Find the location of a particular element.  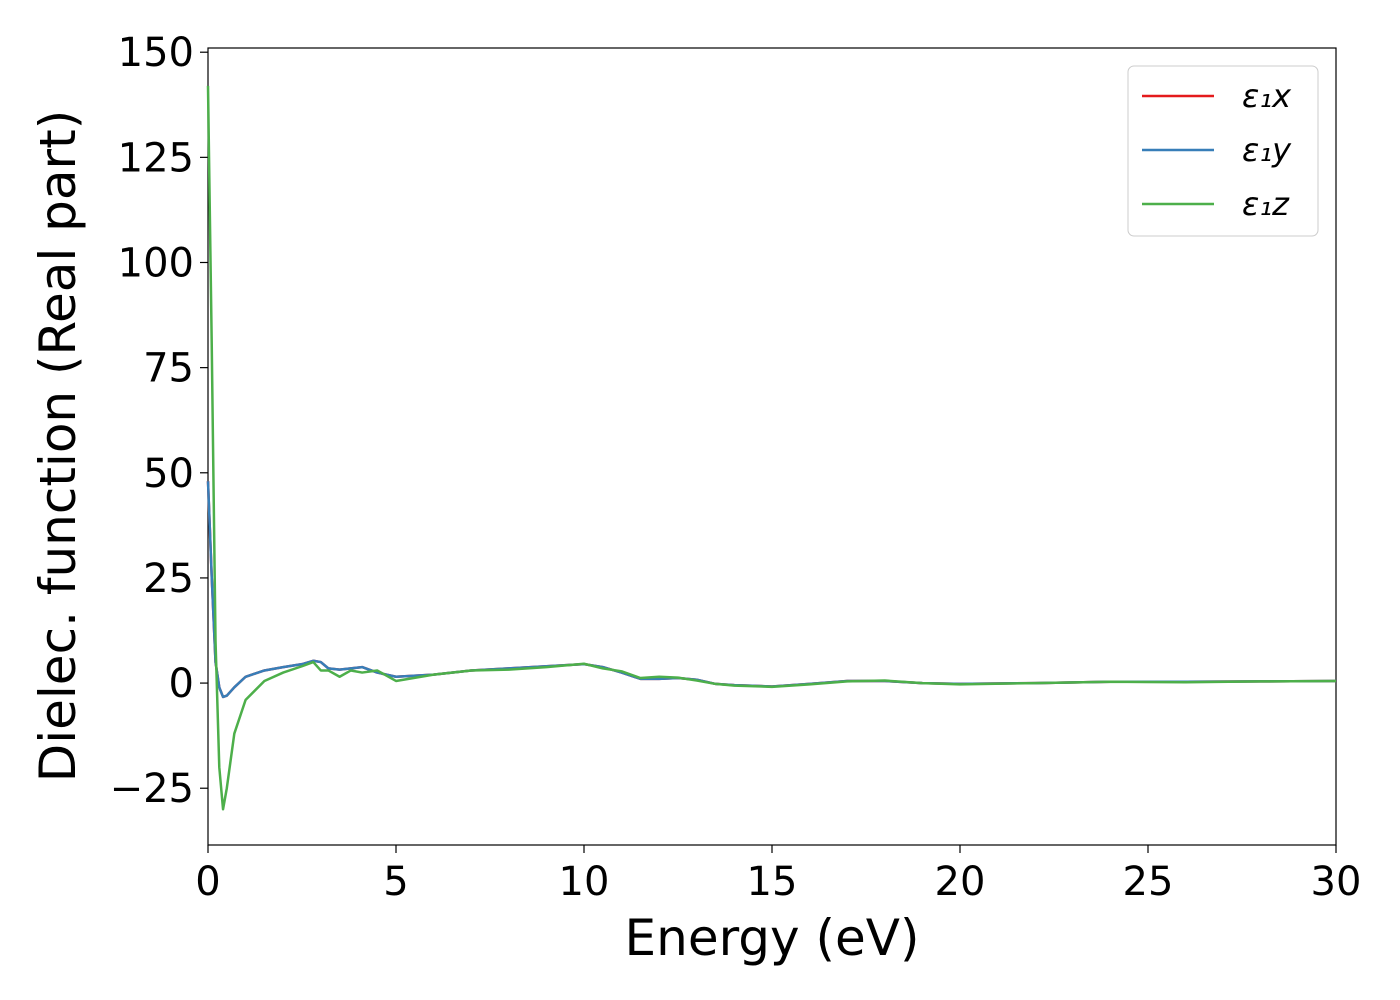

y-tick-label: −25 is located at coordinates (152, 789).